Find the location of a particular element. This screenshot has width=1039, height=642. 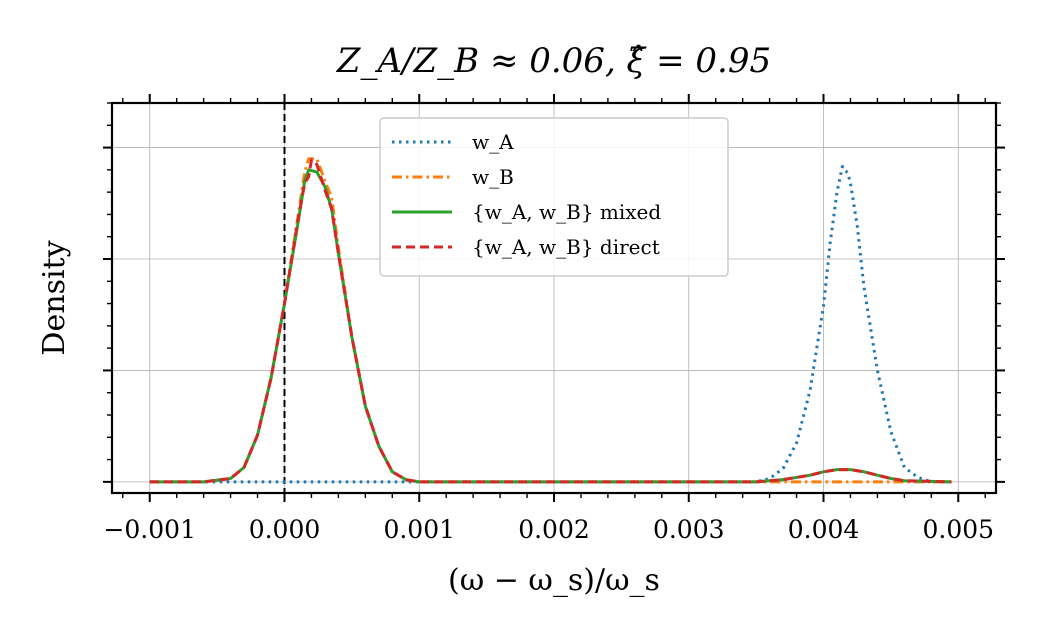

x-tick-label: 0.003 is located at coordinates (689, 529).